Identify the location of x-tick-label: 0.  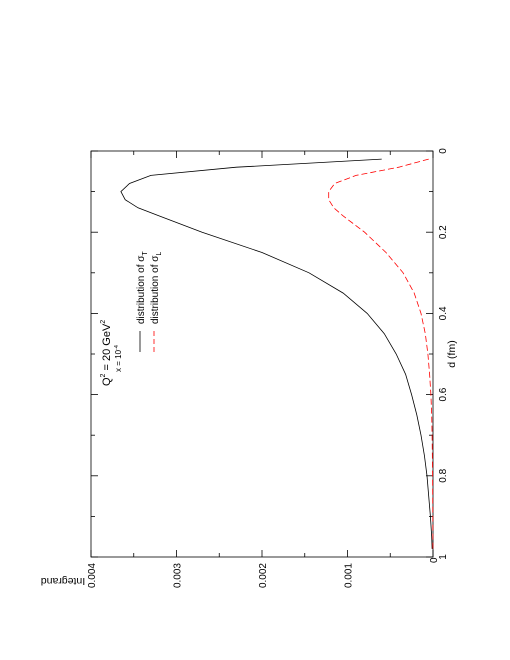
(443, 151).